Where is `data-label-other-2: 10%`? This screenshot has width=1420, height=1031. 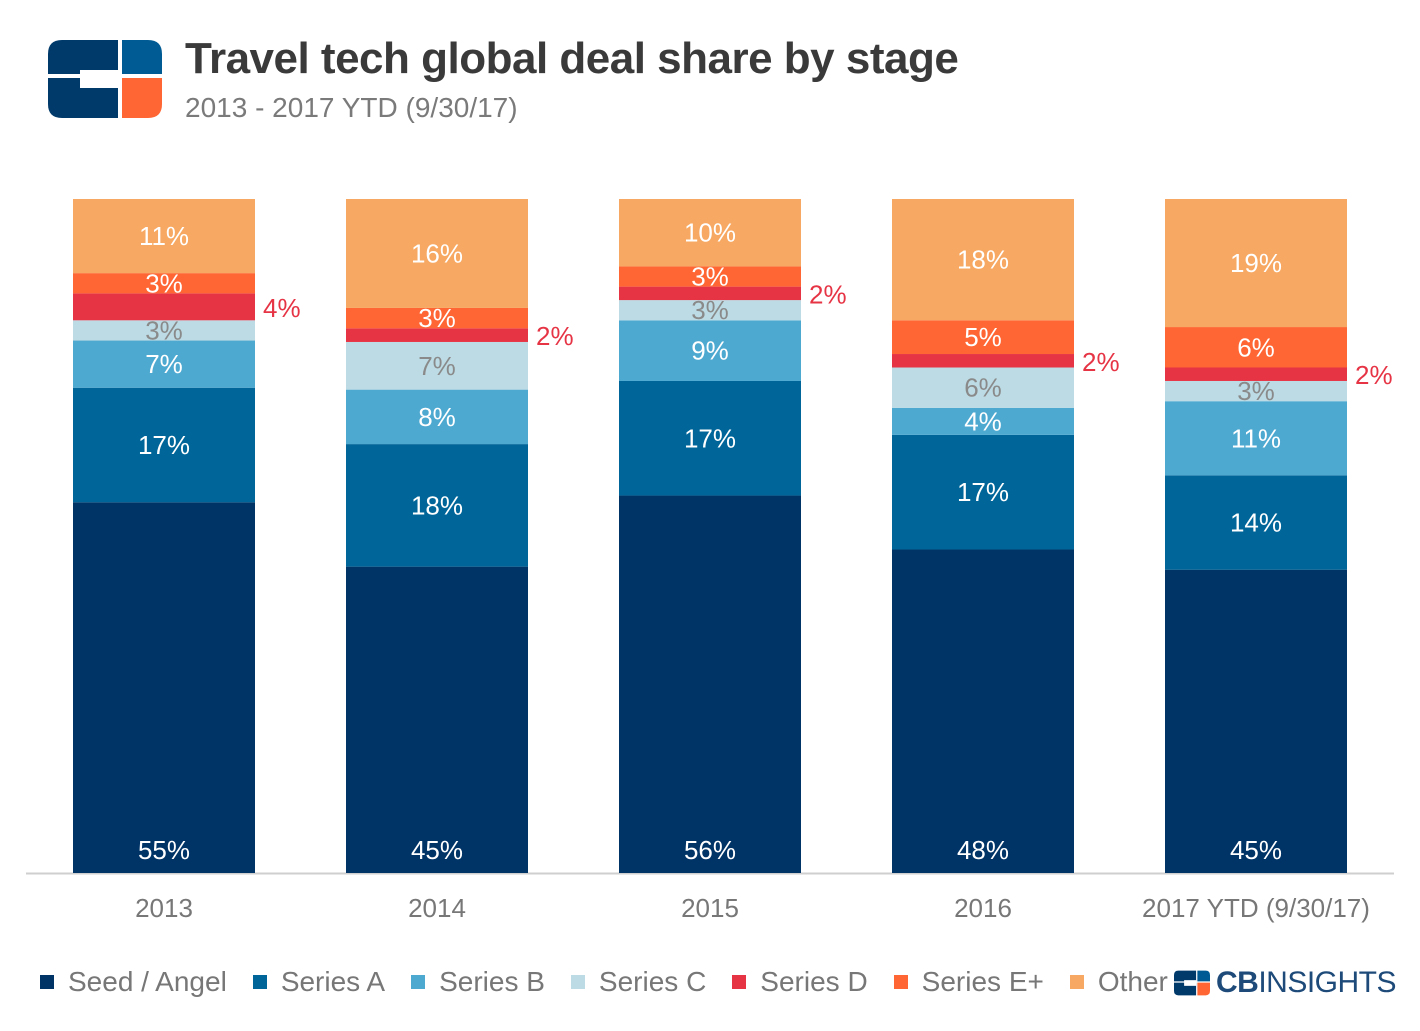 data-label-other-2: 10% is located at coordinates (710, 233).